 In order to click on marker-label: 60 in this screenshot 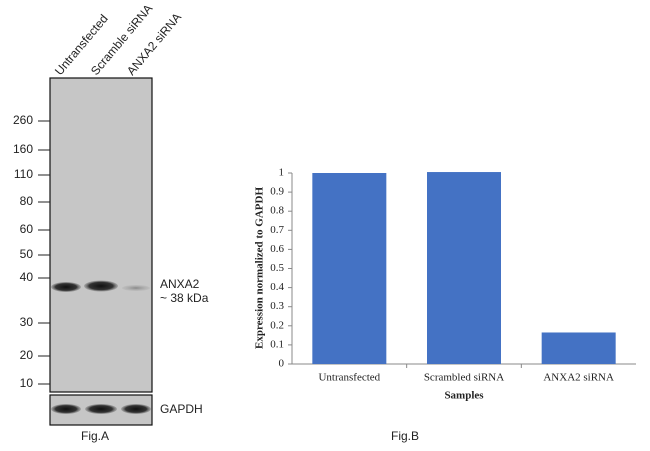, I will do `click(27, 229)`.